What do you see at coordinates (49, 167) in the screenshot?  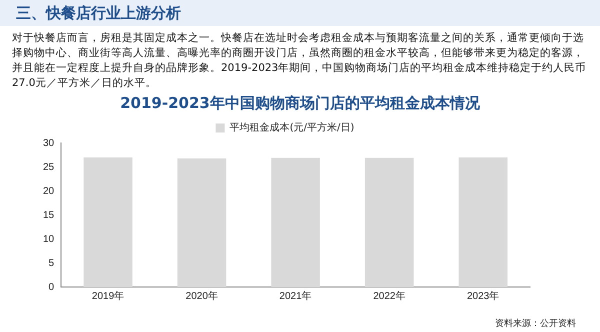 I see `y-tick-label: 25` at bounding box center [49, 167].